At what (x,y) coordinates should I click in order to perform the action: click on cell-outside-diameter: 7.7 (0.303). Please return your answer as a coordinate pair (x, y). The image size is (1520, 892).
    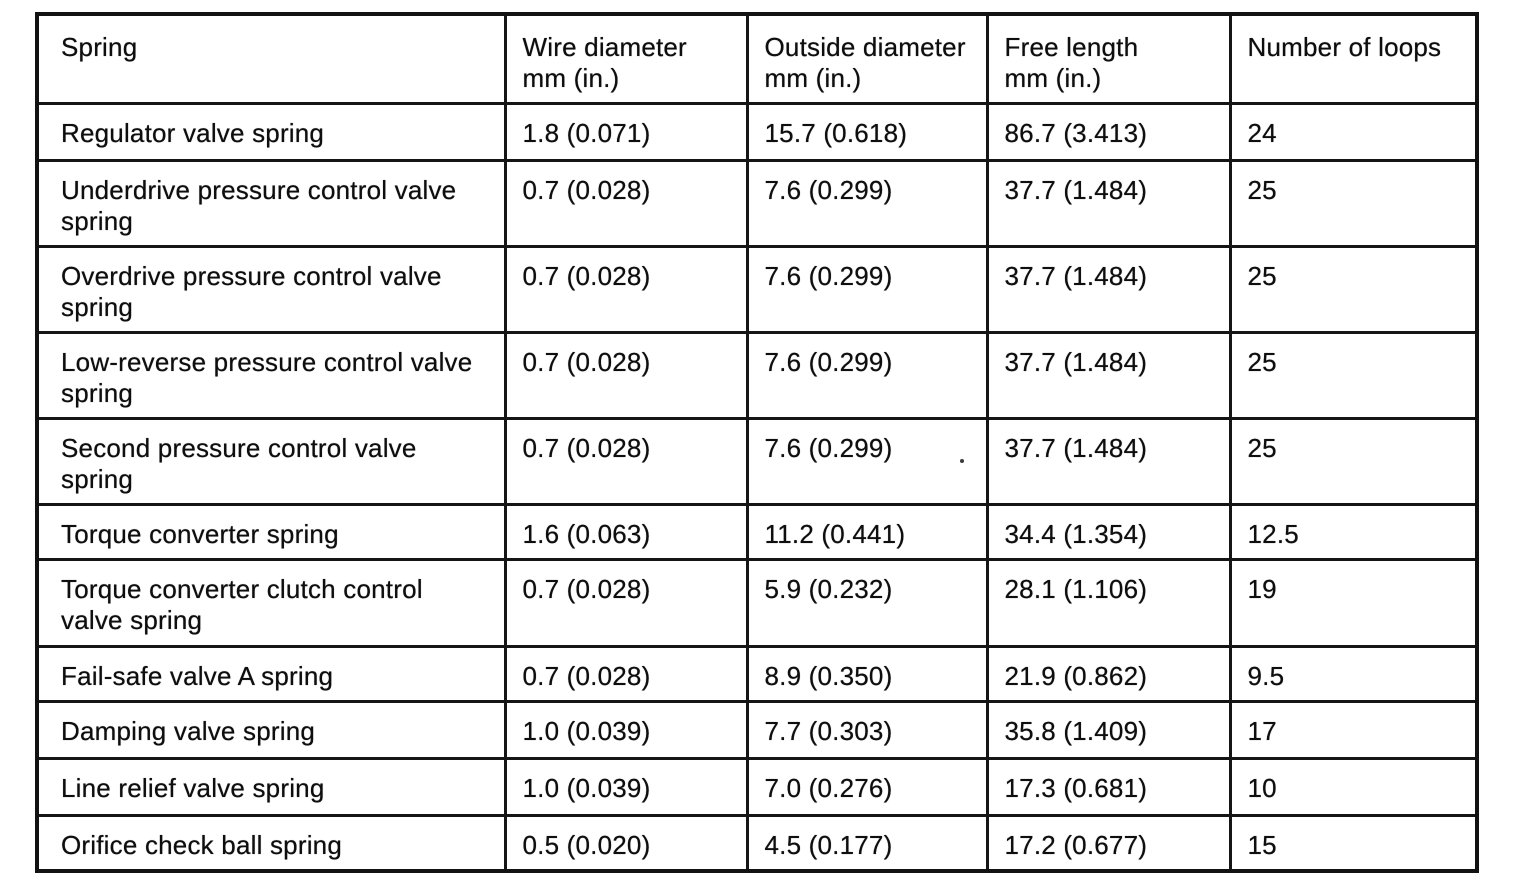
    Looking at the image, I should click on (867, 730).